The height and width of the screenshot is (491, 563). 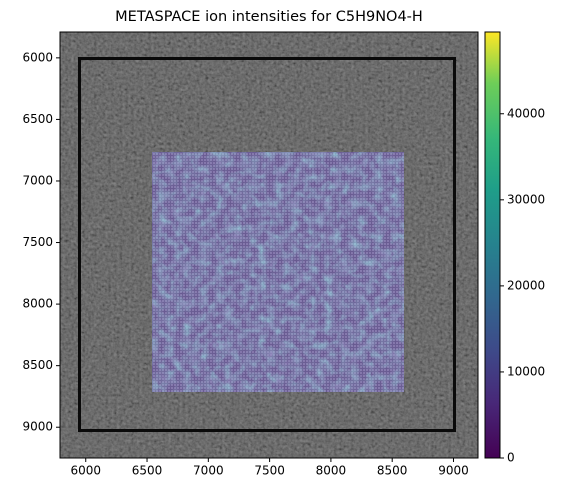 I want to click on y-tick-label: 7500, so click(x=37, y=242).